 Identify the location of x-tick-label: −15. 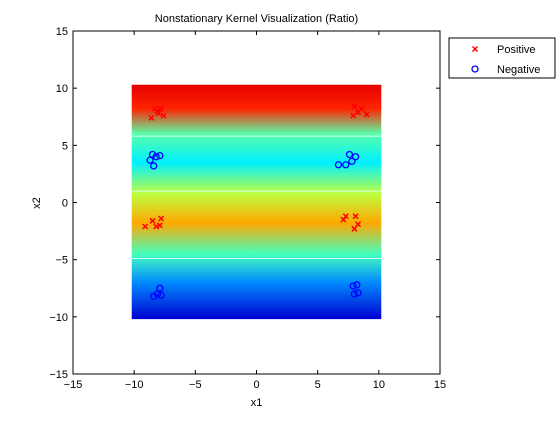
(73, 385).